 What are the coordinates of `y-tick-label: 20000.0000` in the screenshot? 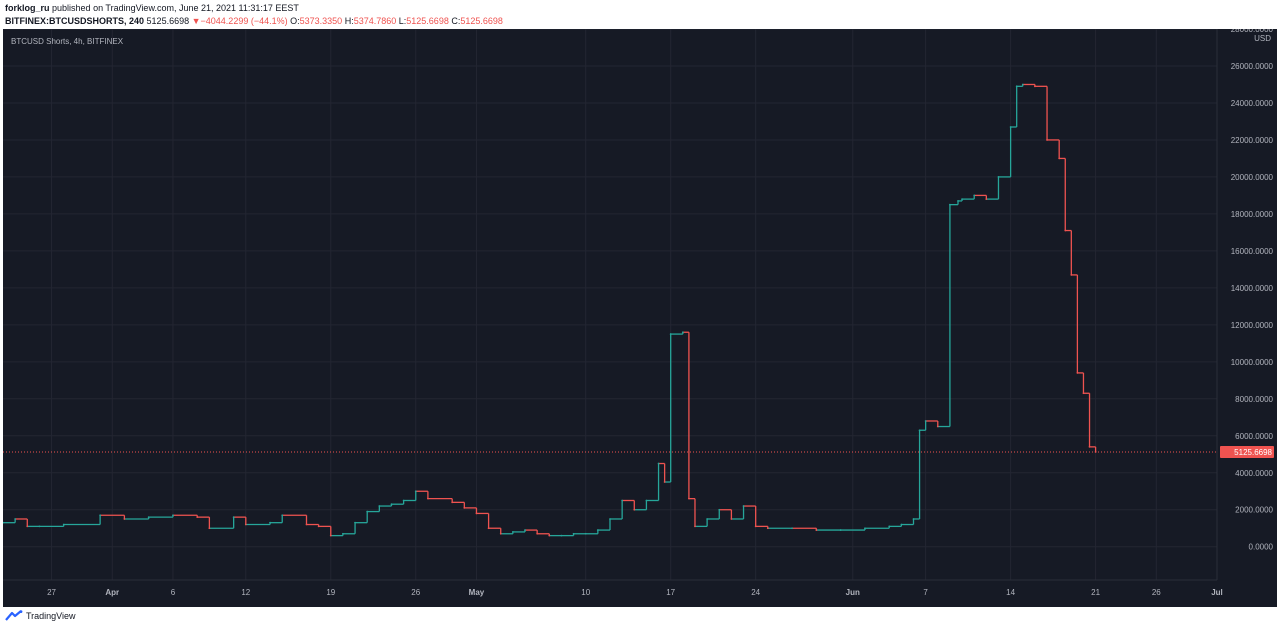 It's located at (1252, 177).